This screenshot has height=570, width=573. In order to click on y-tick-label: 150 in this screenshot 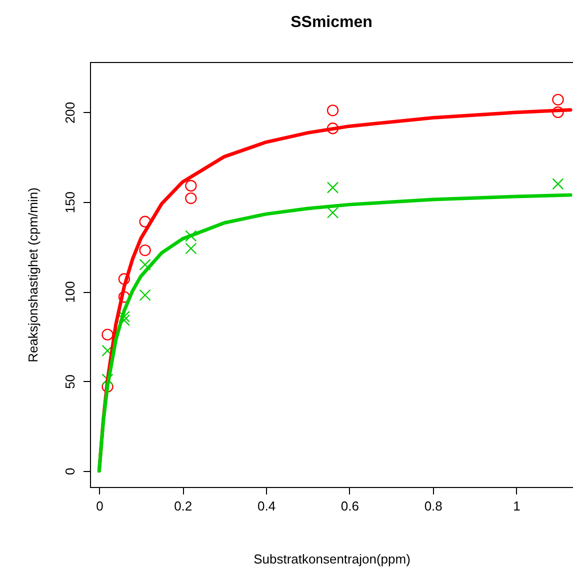, I will do `click(70, 203)`.